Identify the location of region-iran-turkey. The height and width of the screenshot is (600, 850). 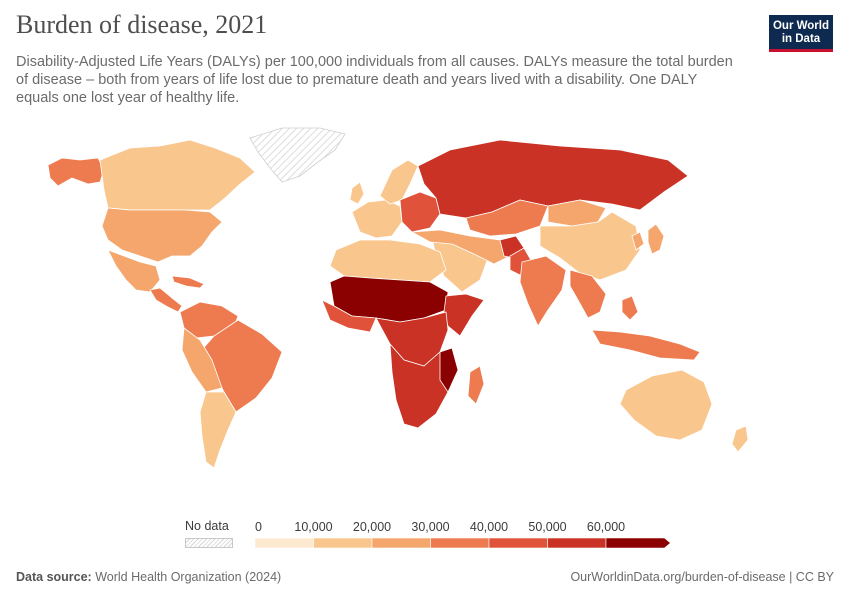
(461, 247).